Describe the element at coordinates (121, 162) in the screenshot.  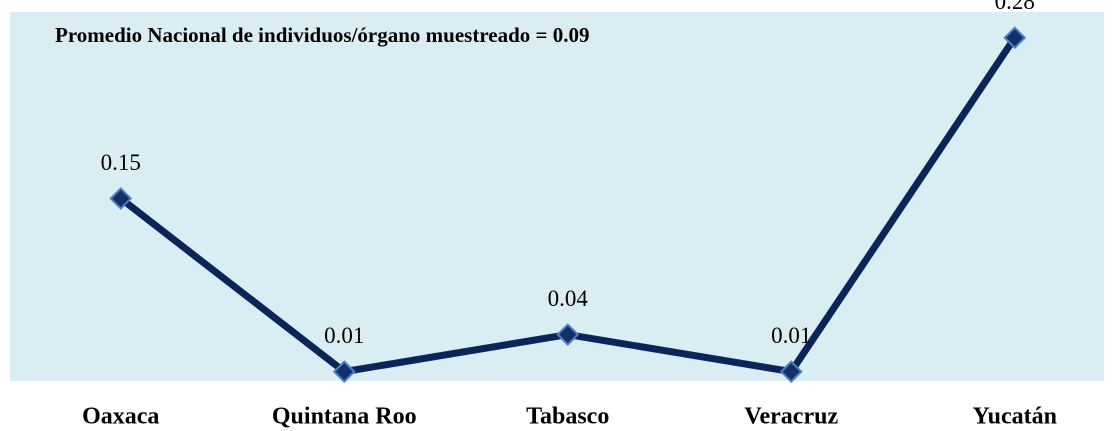
I see `data-label: 0.15` at that location.